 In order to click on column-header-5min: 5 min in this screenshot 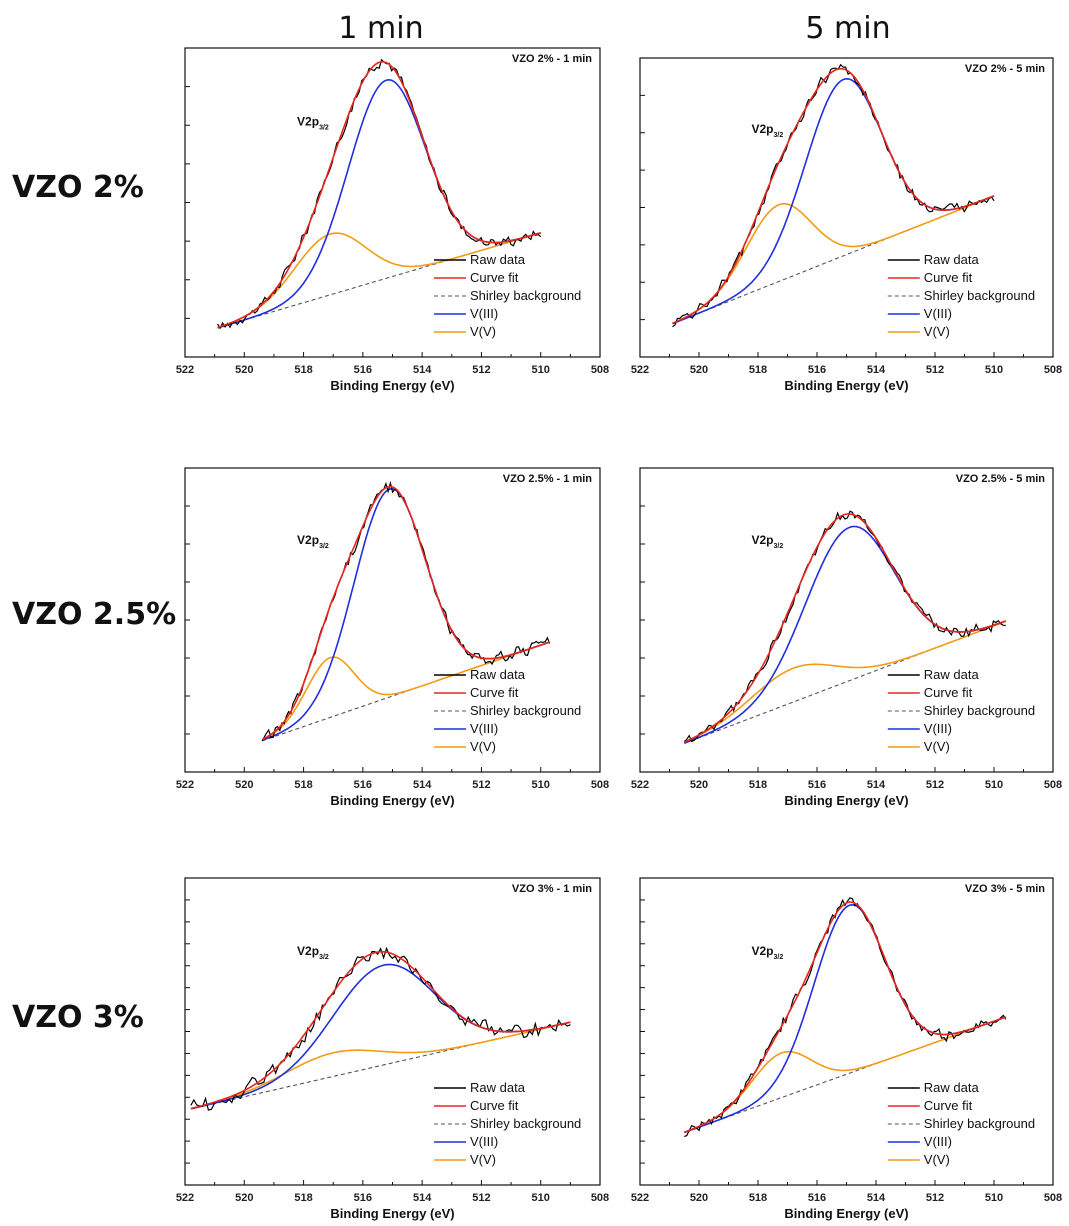, I will do `click(847, 28)`.